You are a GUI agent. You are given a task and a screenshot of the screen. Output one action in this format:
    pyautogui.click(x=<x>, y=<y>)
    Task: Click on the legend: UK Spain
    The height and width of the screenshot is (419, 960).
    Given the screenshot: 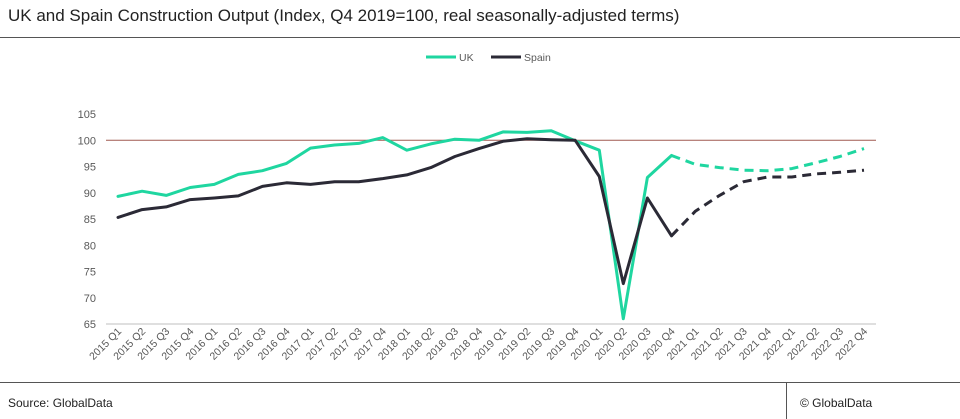 What is the action you would take?
    pyautogui.click(x=488, y=58)
    